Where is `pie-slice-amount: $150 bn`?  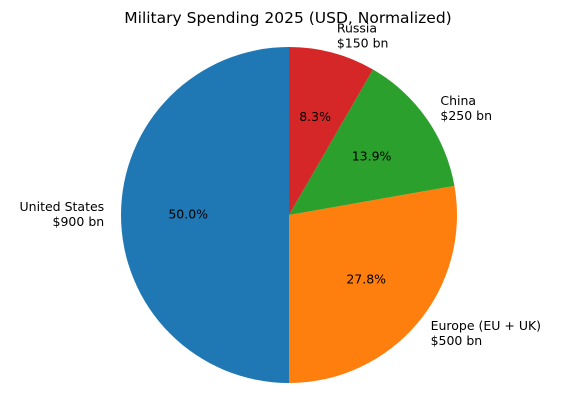
pie-slice-amount: $150 bn is located at coordinates (363, 42).